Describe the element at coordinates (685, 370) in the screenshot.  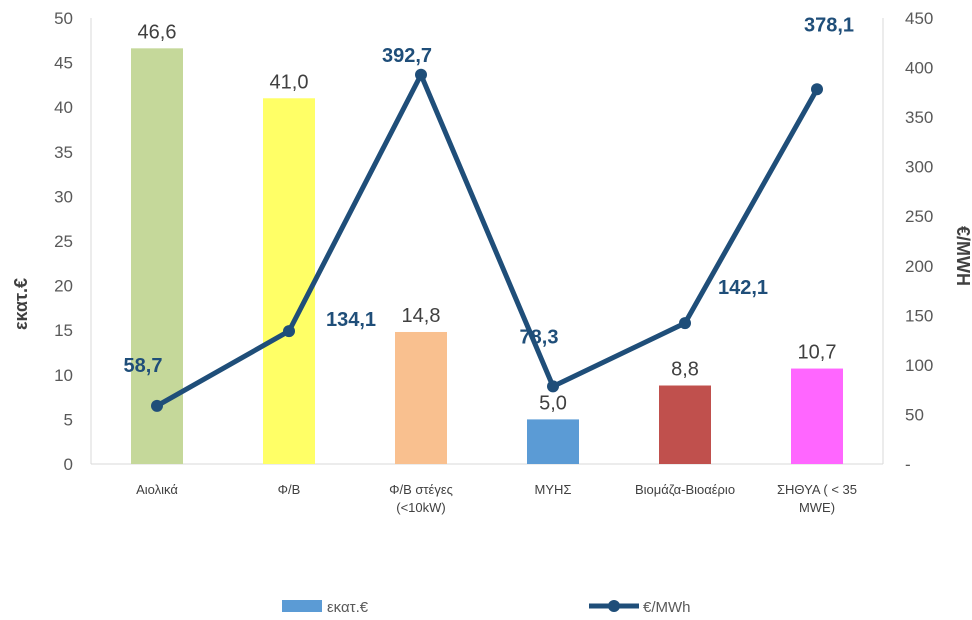
I see `bar-value-label: 8,8` at that location.